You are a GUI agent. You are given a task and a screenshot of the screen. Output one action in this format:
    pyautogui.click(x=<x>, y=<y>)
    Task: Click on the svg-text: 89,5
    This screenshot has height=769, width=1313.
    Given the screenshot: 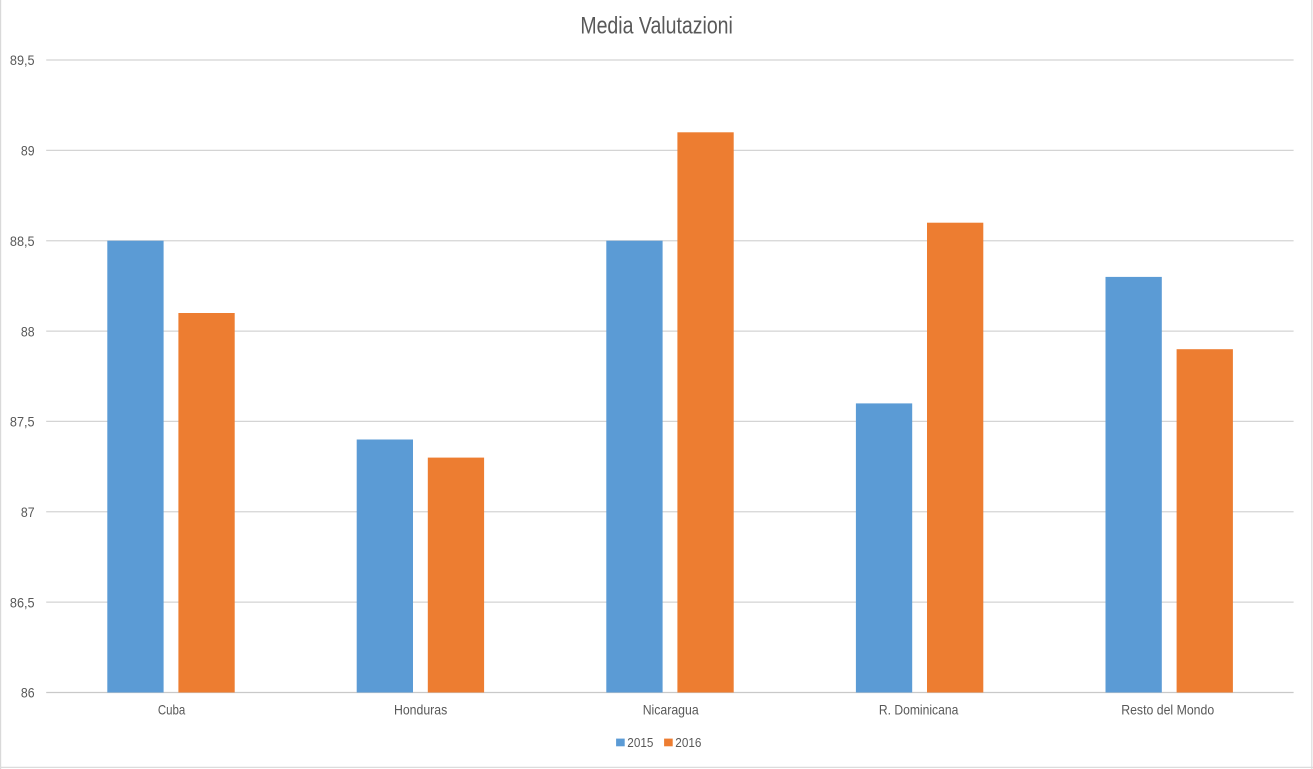 What is the action you would take?
    pyautogui.click(x=22, y=60)
    